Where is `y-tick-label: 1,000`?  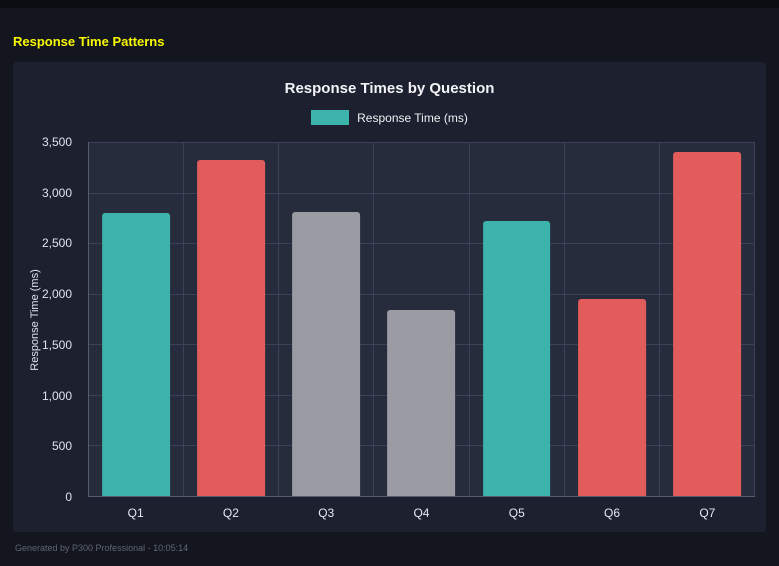 y-tick-label: 1,000 is located at coordinates (56, 395).